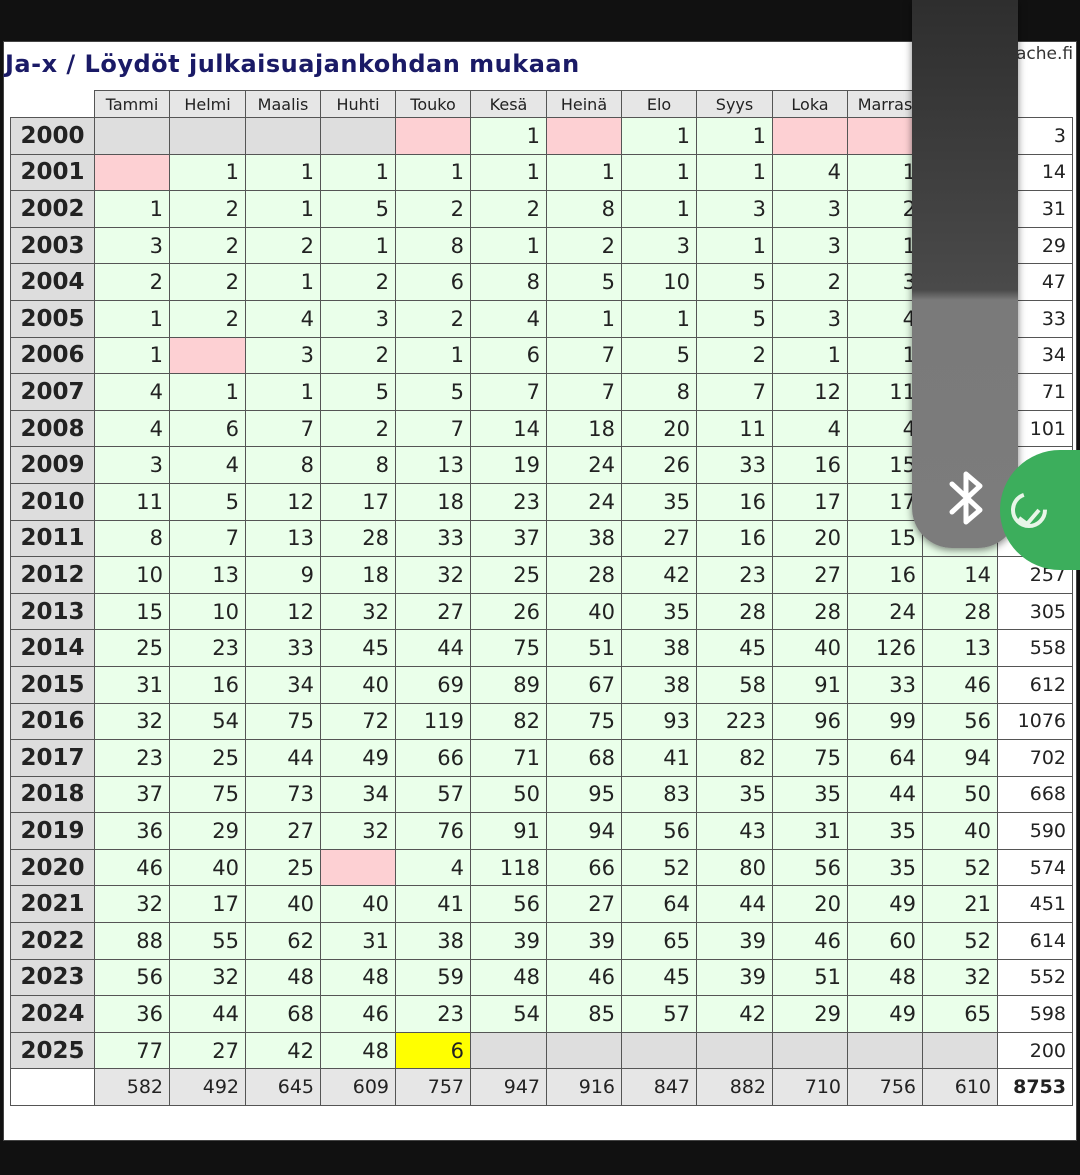 Image resolution: width=1080 pixels, height=1175 pixels. Describe the element at coordinates (584, 684) in the screenshot. I see `count-cell: 67` at that location.